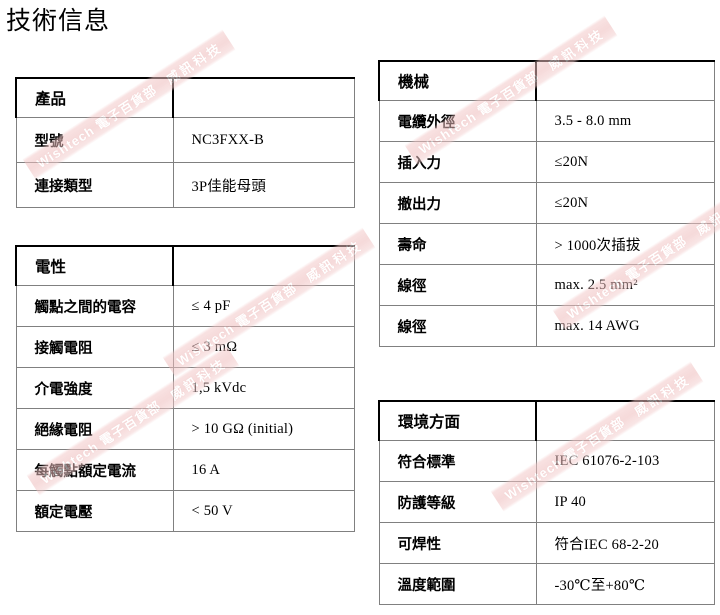 The width and height of the screenshot is (720, 615). Describe the element at coordinates (457, 461) in the screenshot. I see `row-label: 符合標準` at that location.